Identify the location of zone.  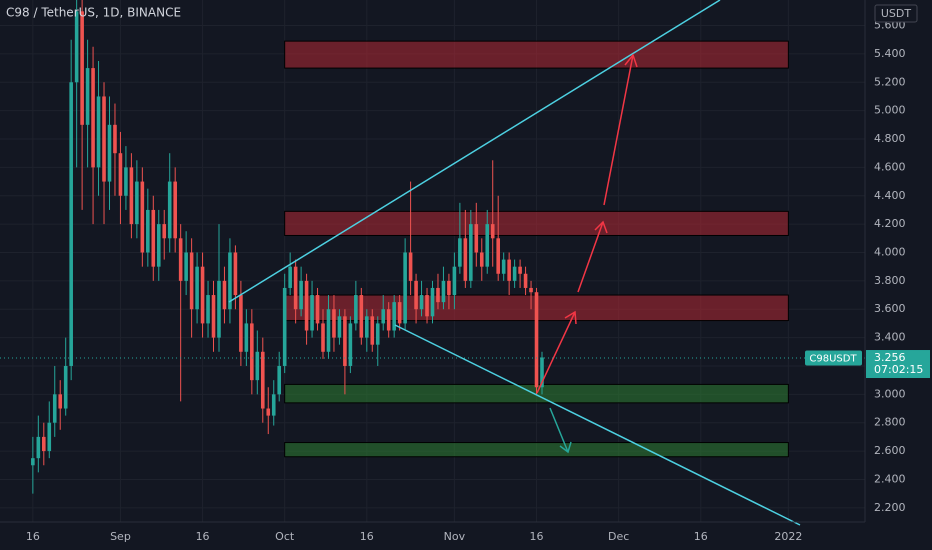
(536, 54).